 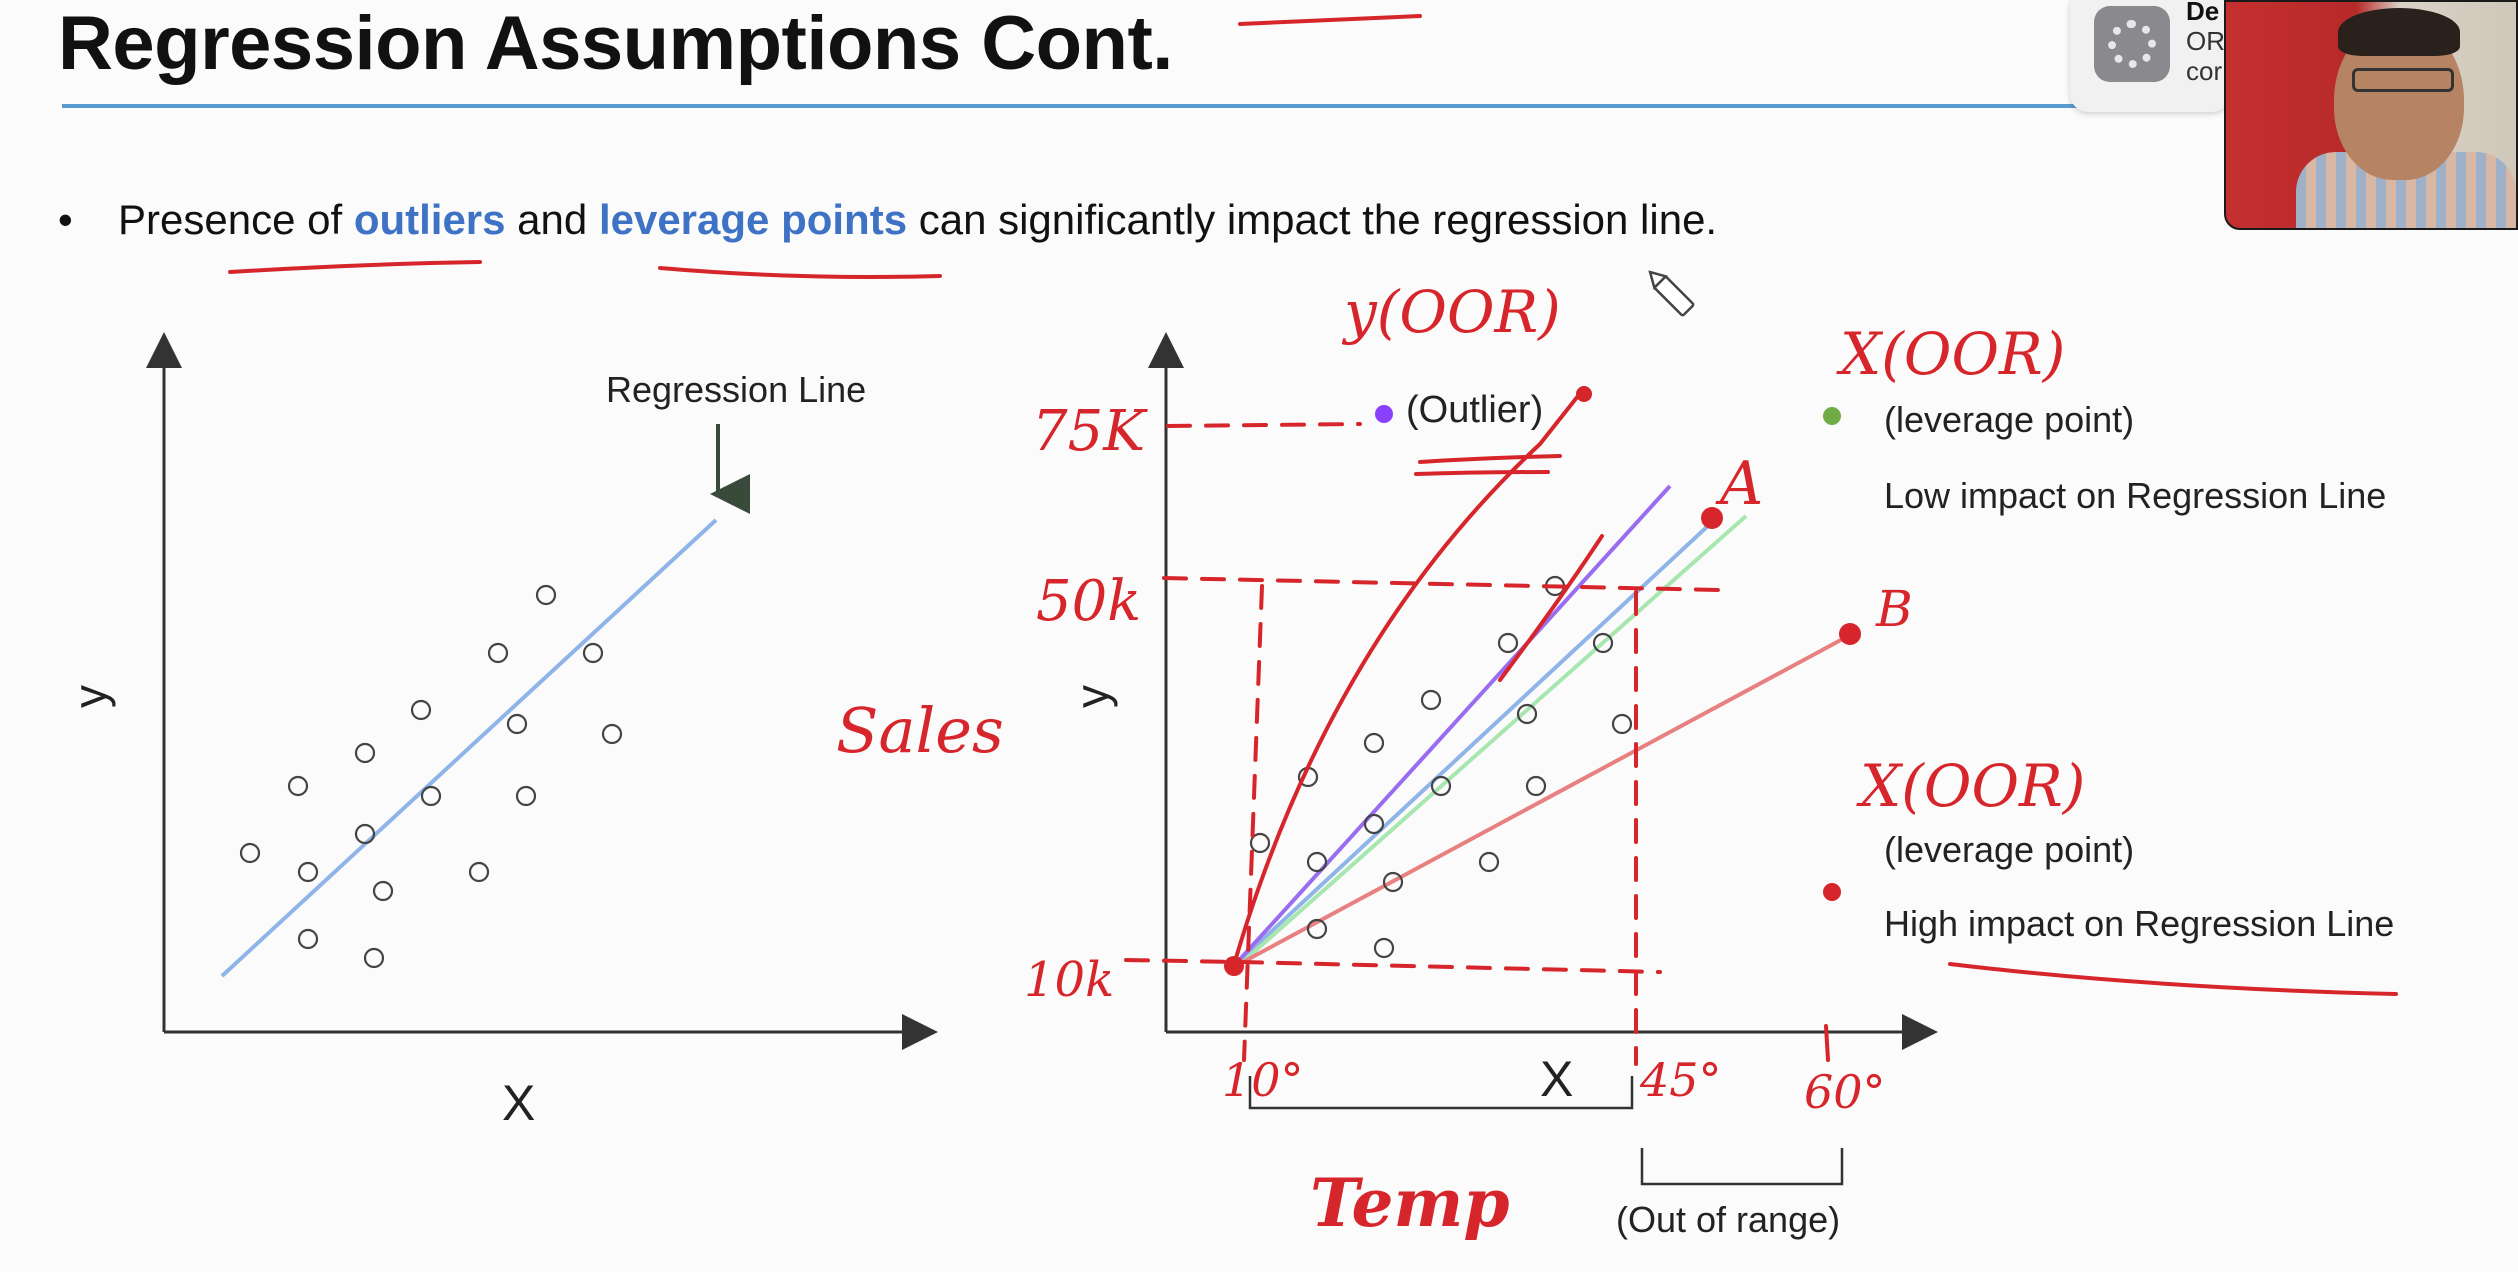 What do you see at coordinates (2399, 32) in the screenshot?
I see `webcam-hair` at bounding box center [2399, 32].